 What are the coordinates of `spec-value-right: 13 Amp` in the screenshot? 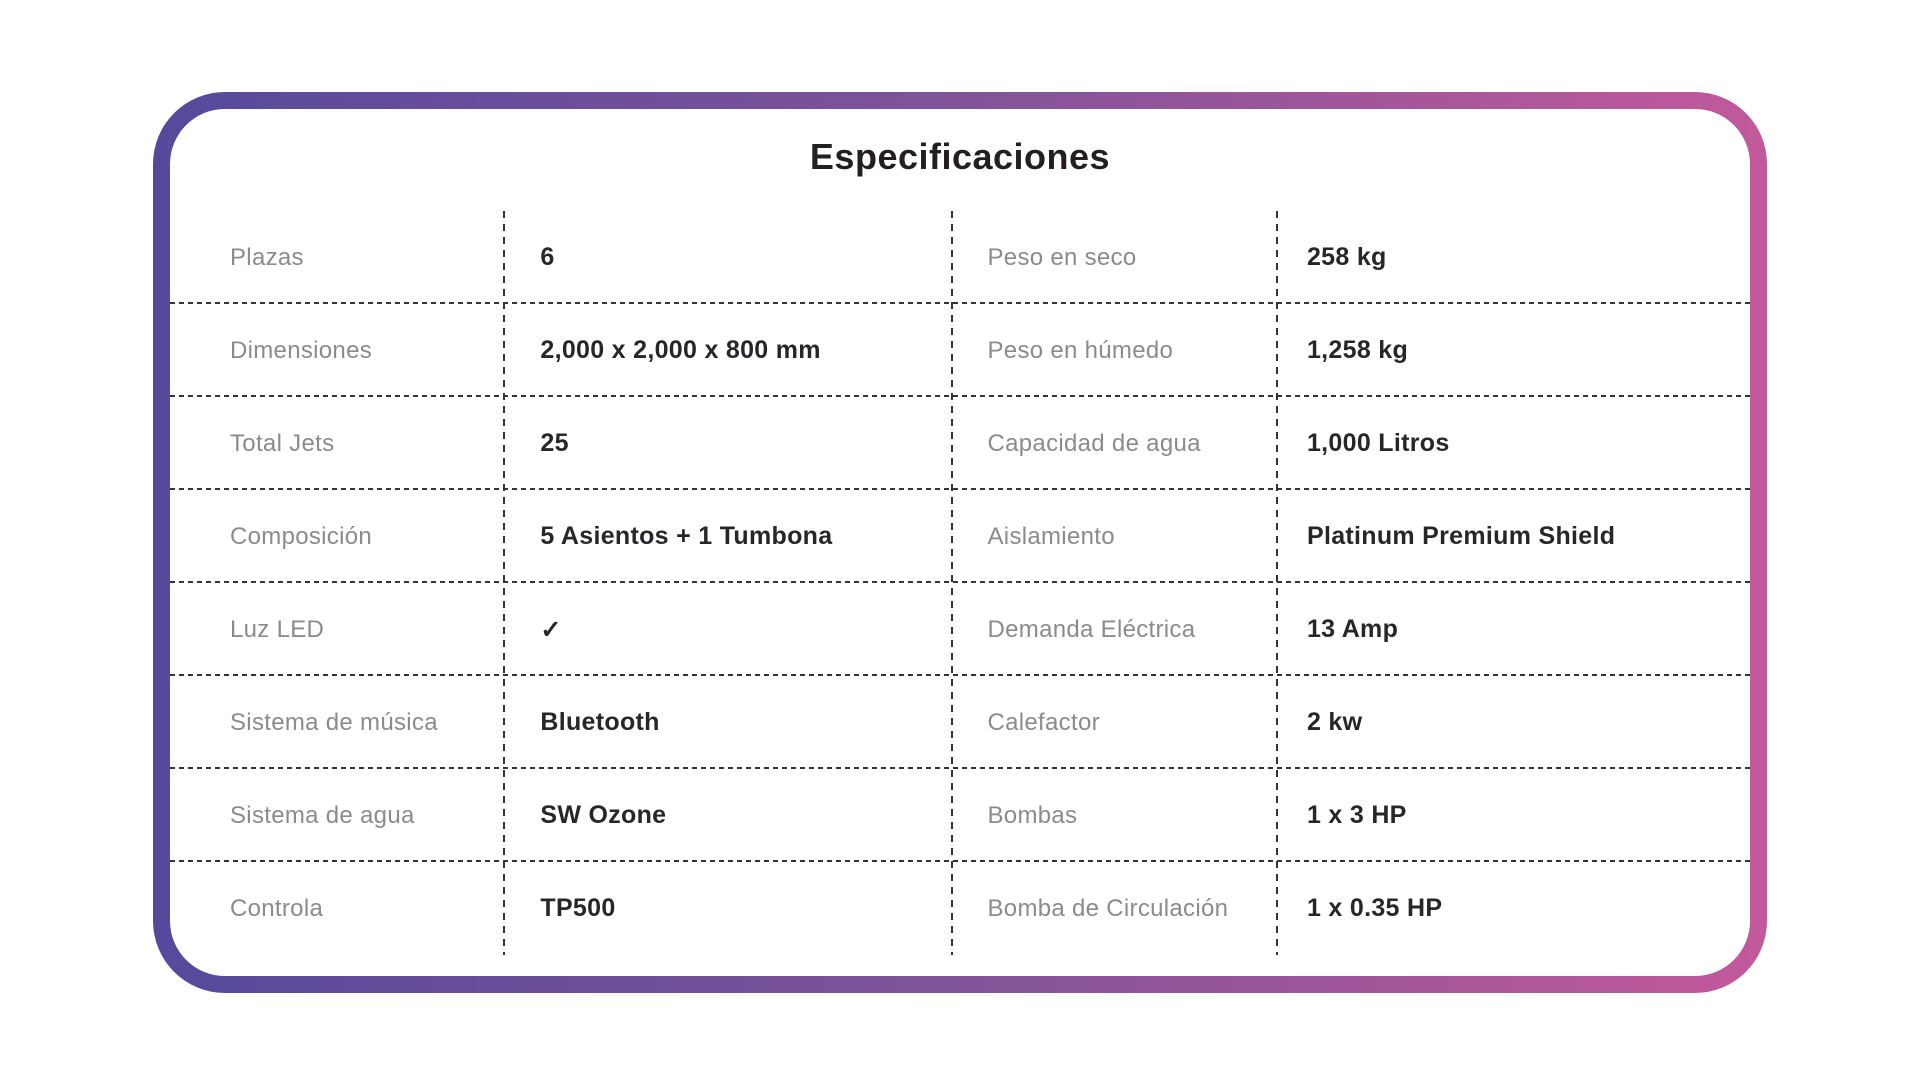 It's located at (1352, 629).